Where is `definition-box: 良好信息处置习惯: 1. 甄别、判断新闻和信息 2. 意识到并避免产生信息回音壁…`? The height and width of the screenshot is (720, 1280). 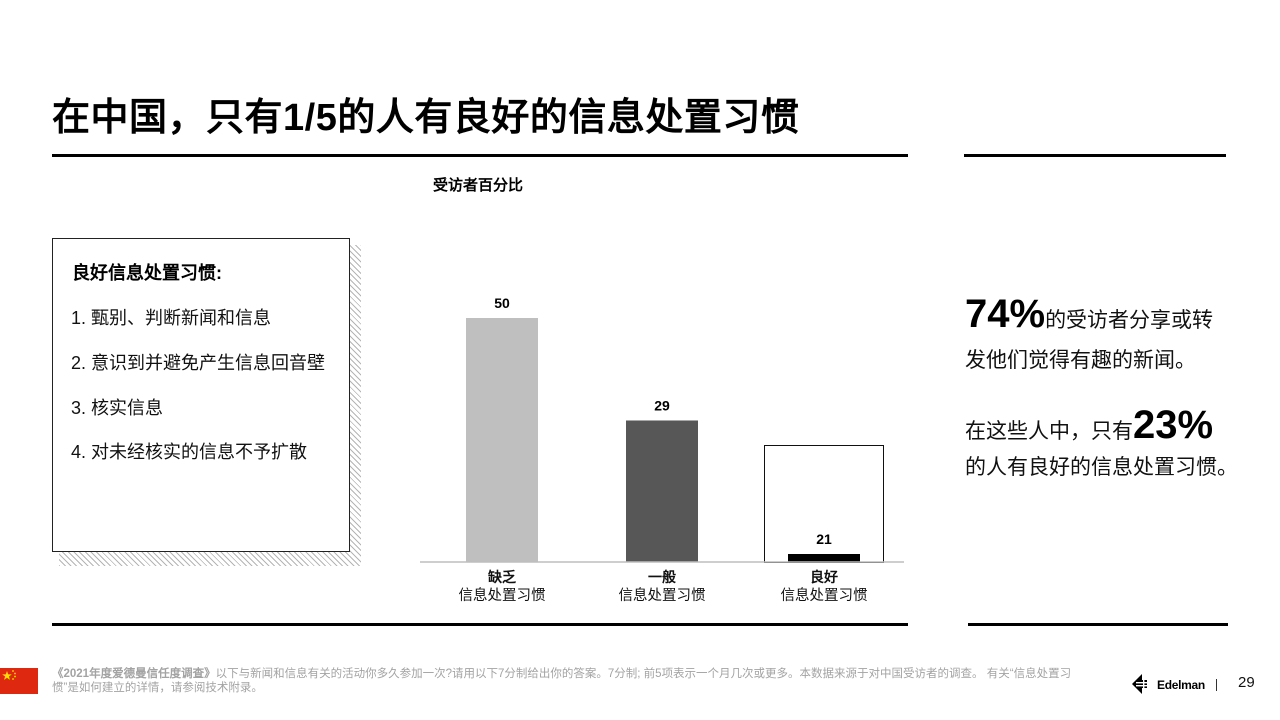 definition-box: 良好信息处置习惯: 1. 甄别、判断新闻和信息 2. 意识到并避免产生信息回音壁… is located at coordinates (201, 395).